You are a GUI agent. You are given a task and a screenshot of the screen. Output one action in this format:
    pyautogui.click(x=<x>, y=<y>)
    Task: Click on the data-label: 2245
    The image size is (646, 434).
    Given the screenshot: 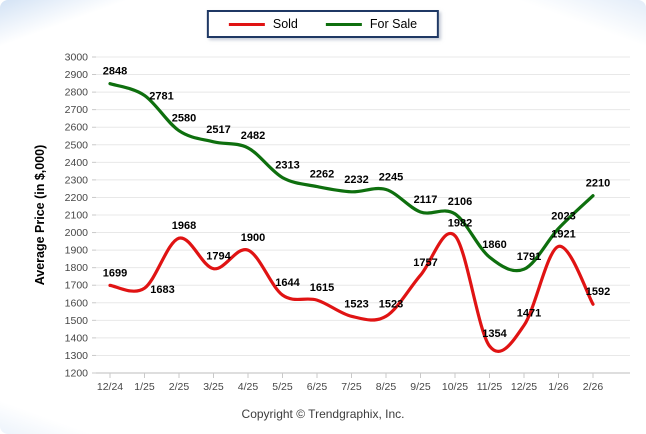 What is the action you would take?
    pyautogui.click(x=391, y=178)
    